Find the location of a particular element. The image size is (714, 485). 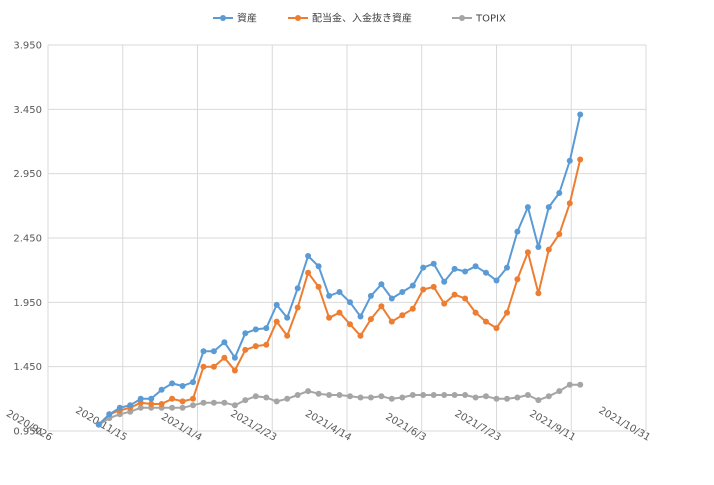

x-tick-label: 2021/2/23 is located at coordinates (253, 425).